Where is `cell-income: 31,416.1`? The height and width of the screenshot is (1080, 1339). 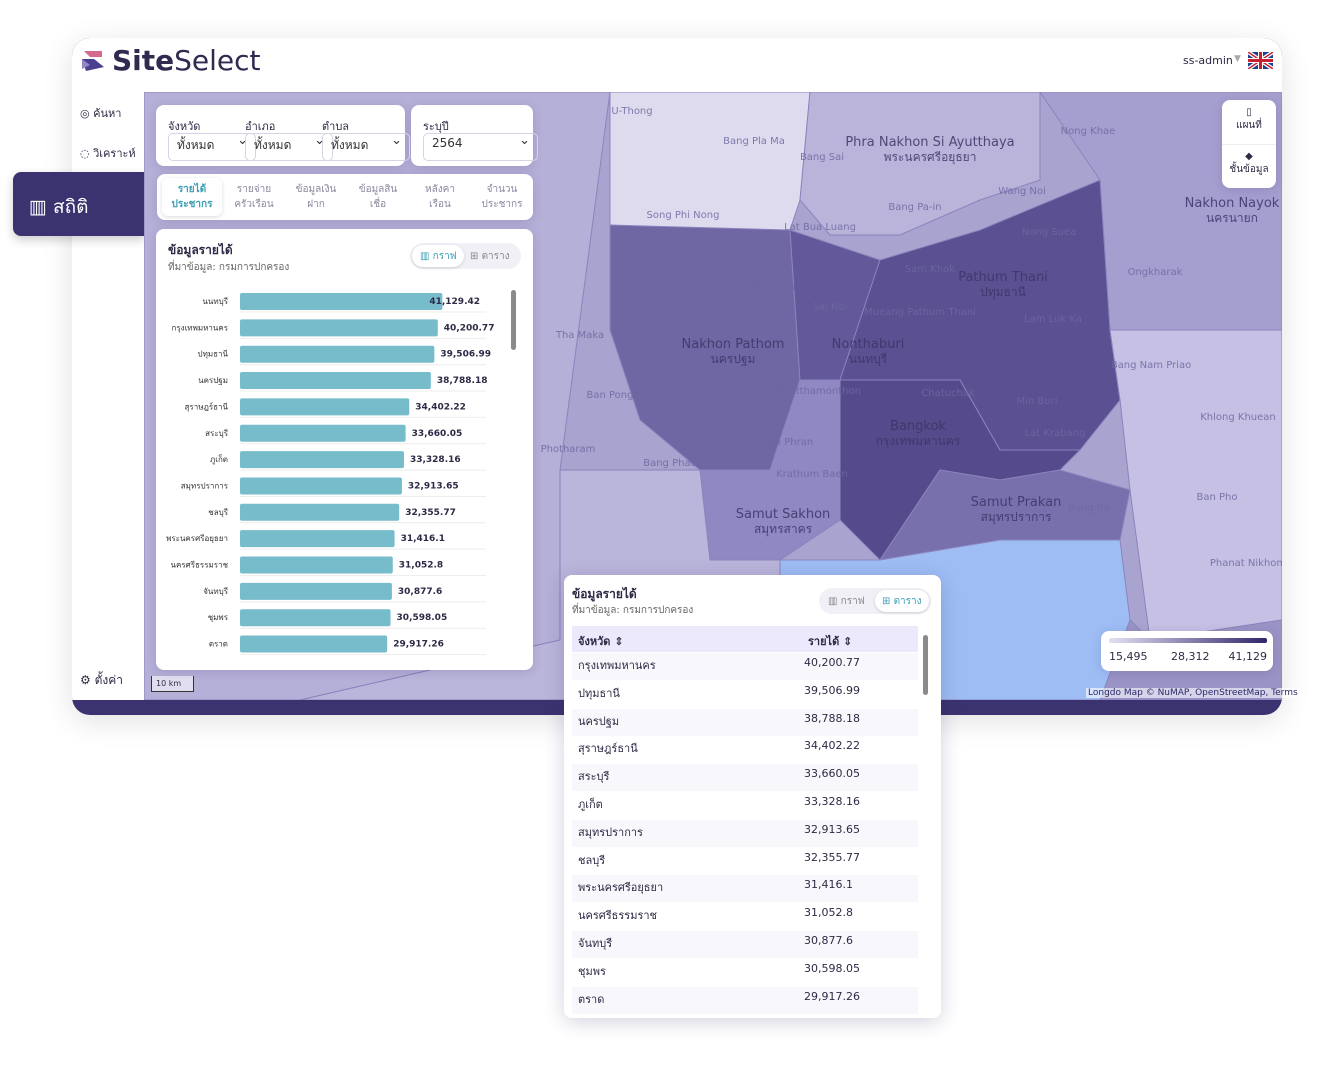 cell-income: 31,416.1 is located at coordinates (828, 885).